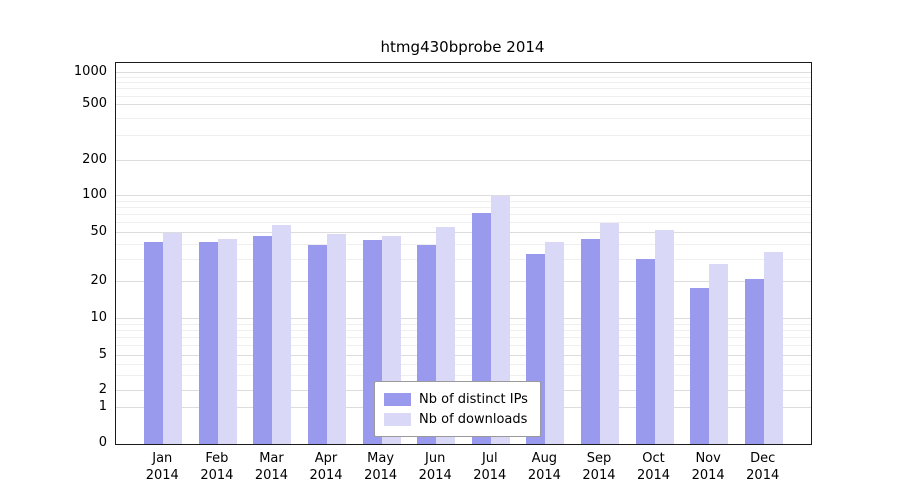  What do you see at coordinates (473, 419) in the screenshot?
I see `legend-label-downloads: Nb of downloads` at bounding box center [473, 419].